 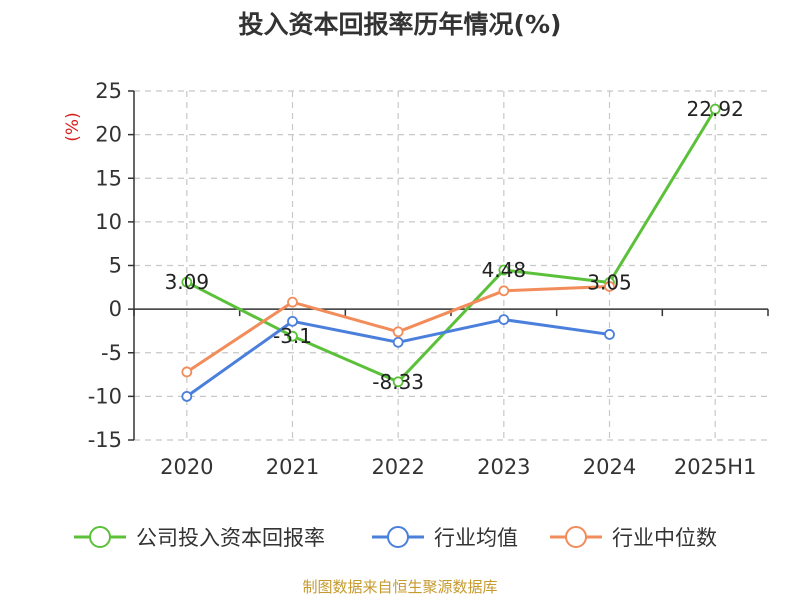 What do you see at coordinates (105, 396) in the screenshot?
I see `y-tick-label: -10` at bounding box center [105, 396].